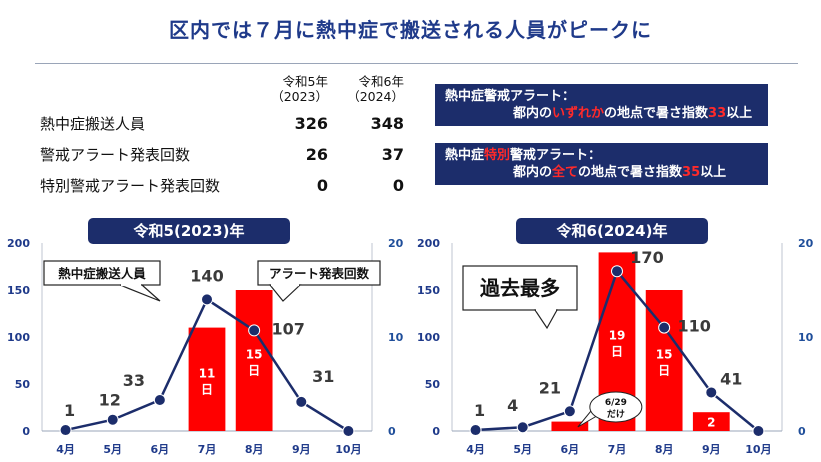  What do you see at coordinates (23, 384) in the screenshot?
I see `left-tick-label: 50` at bounding box center [23, 384].